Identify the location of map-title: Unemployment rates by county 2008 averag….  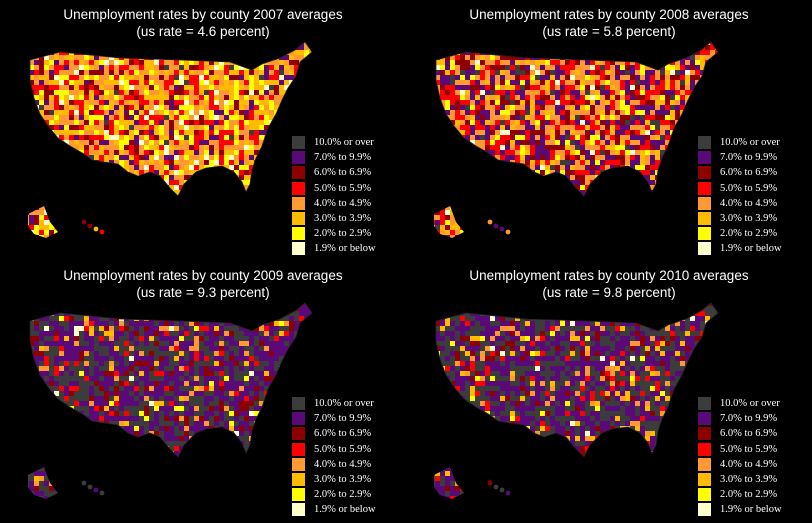
(609, 23).